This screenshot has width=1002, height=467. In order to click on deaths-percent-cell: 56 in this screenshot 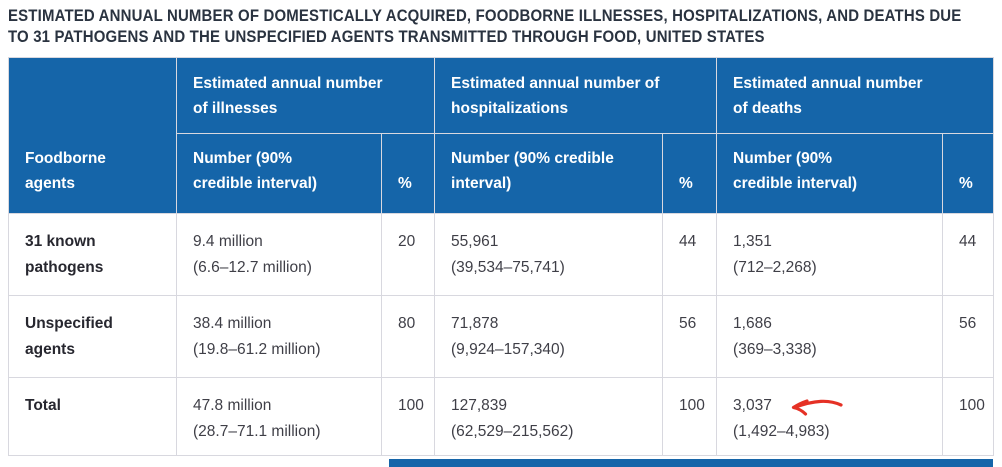, I will do `click(968, 336)`.